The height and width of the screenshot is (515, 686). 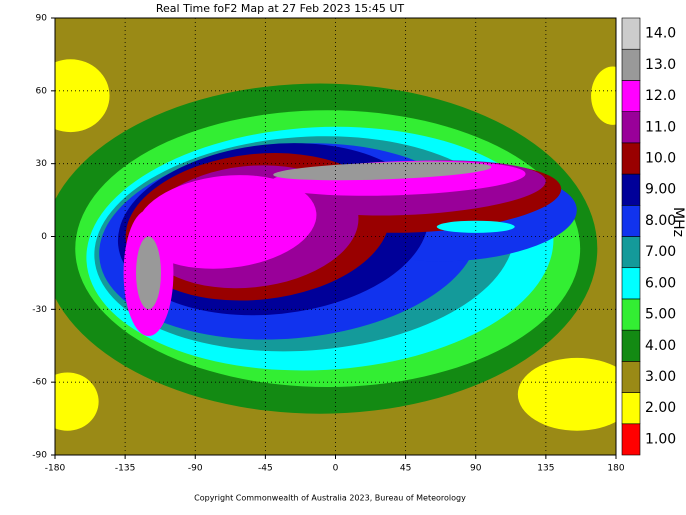 I want to click on y-tick-label: -60, so click(x=39, y=383).